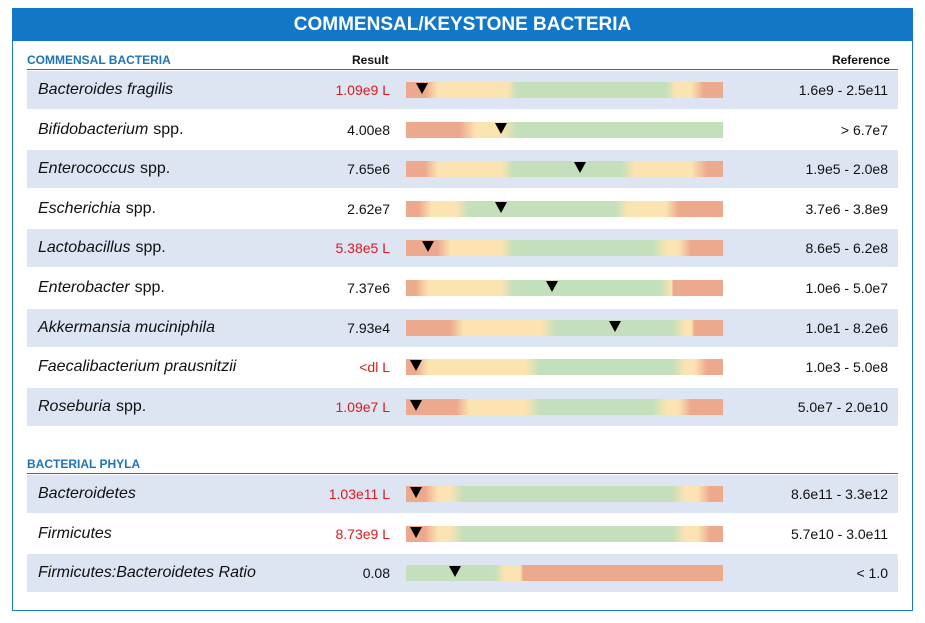 The width and height of the screenshot is (925, 623). What do you see at coordinates (363, 248) in the screenshot?
I see `result-value: 5.38e5 L` at bounding box center [363, 248].